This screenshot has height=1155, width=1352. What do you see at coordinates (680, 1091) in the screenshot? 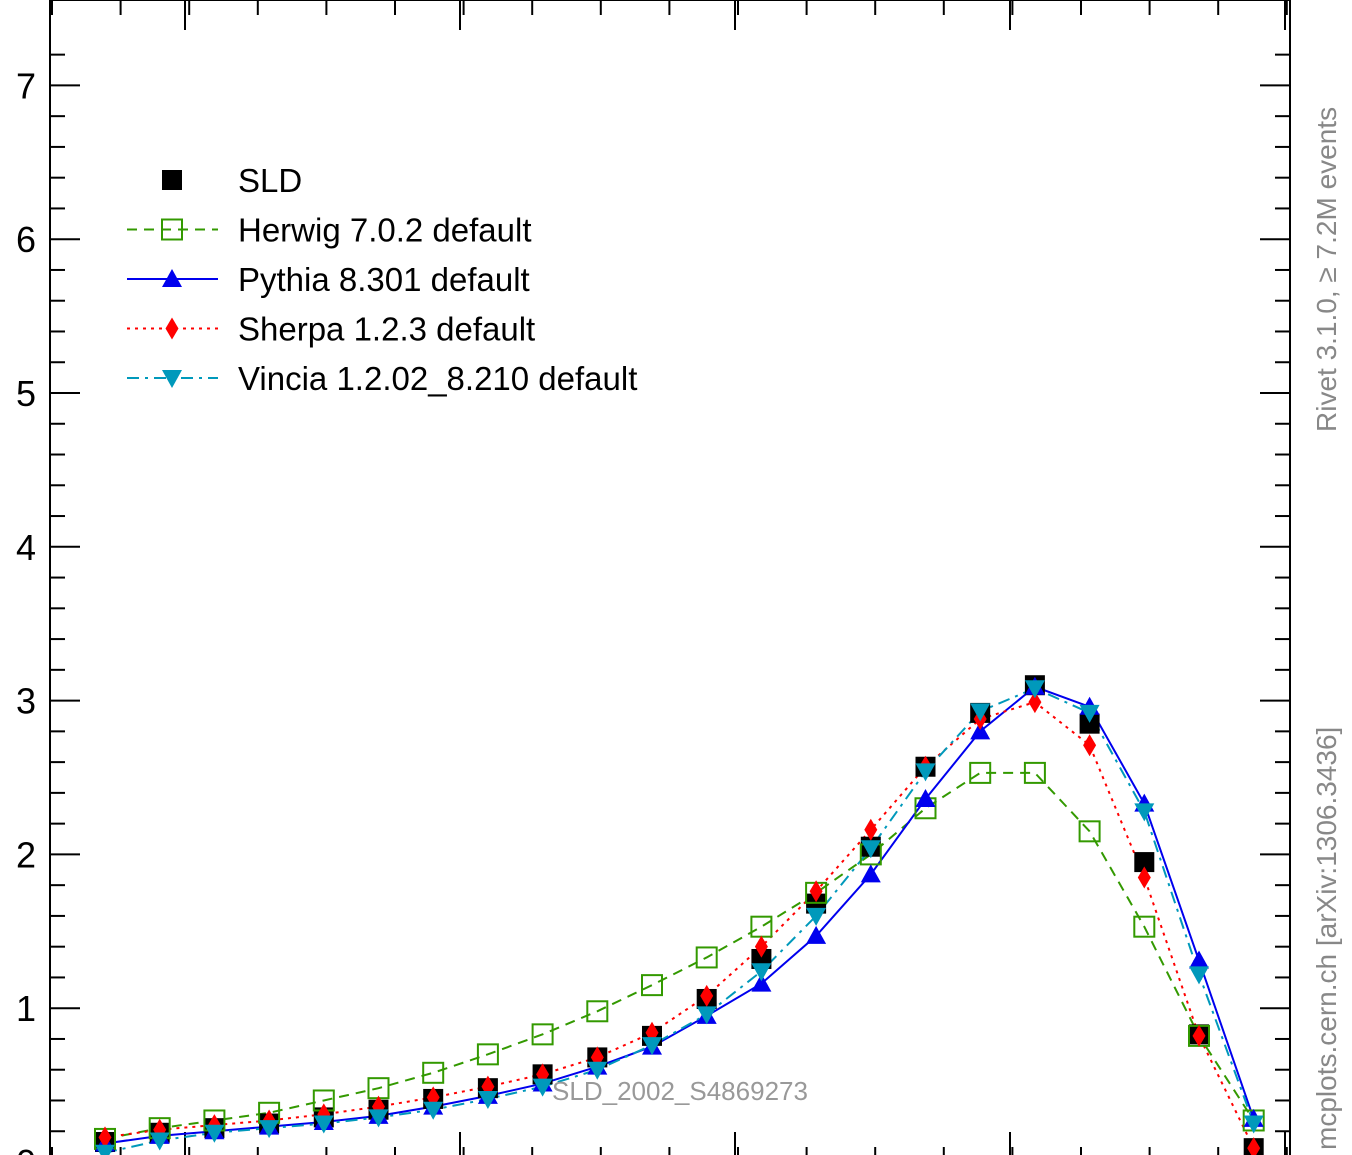
I see `watermark-label: SLD_2002_S4869273` at bounding box center [680, 1091].